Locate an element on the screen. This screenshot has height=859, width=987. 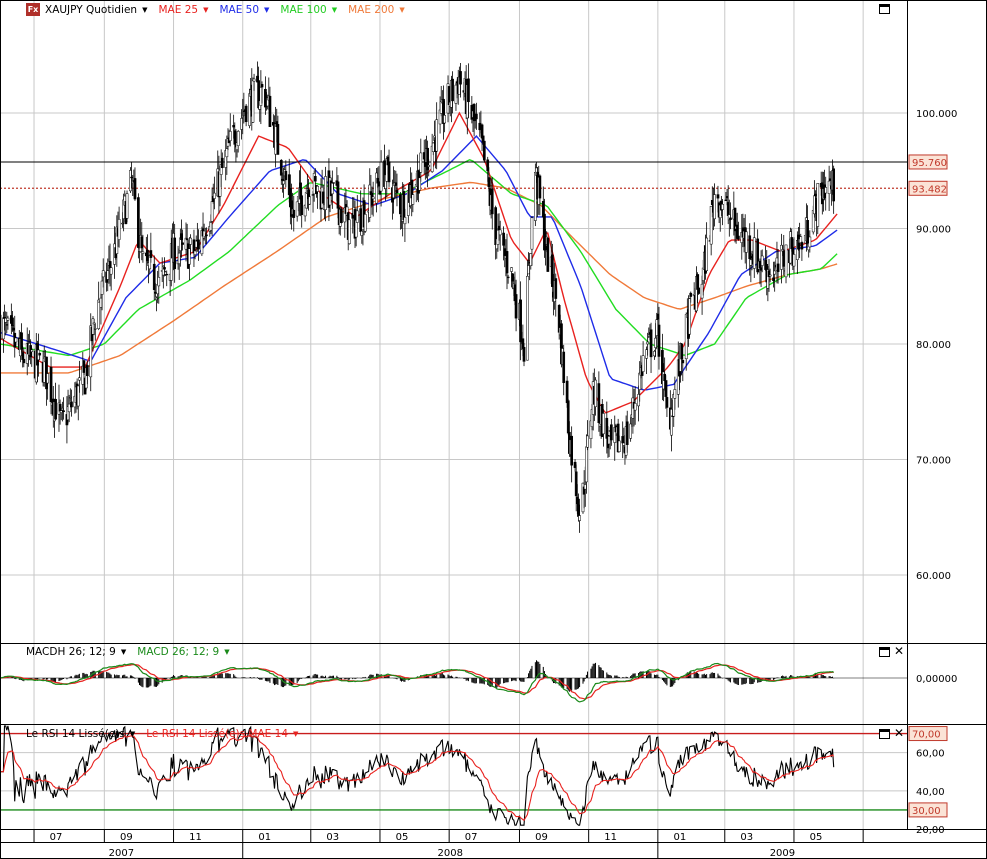
legend-mae50: MAE 50 is located at coordinates (239, 9).